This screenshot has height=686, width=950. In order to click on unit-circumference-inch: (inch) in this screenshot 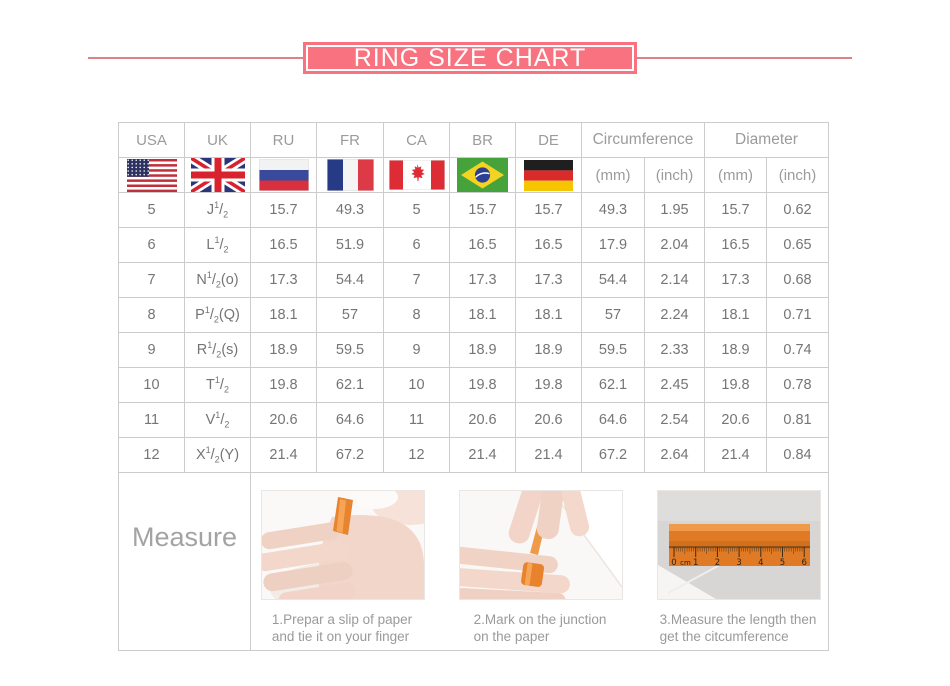, I will do `click(674, 175)`.